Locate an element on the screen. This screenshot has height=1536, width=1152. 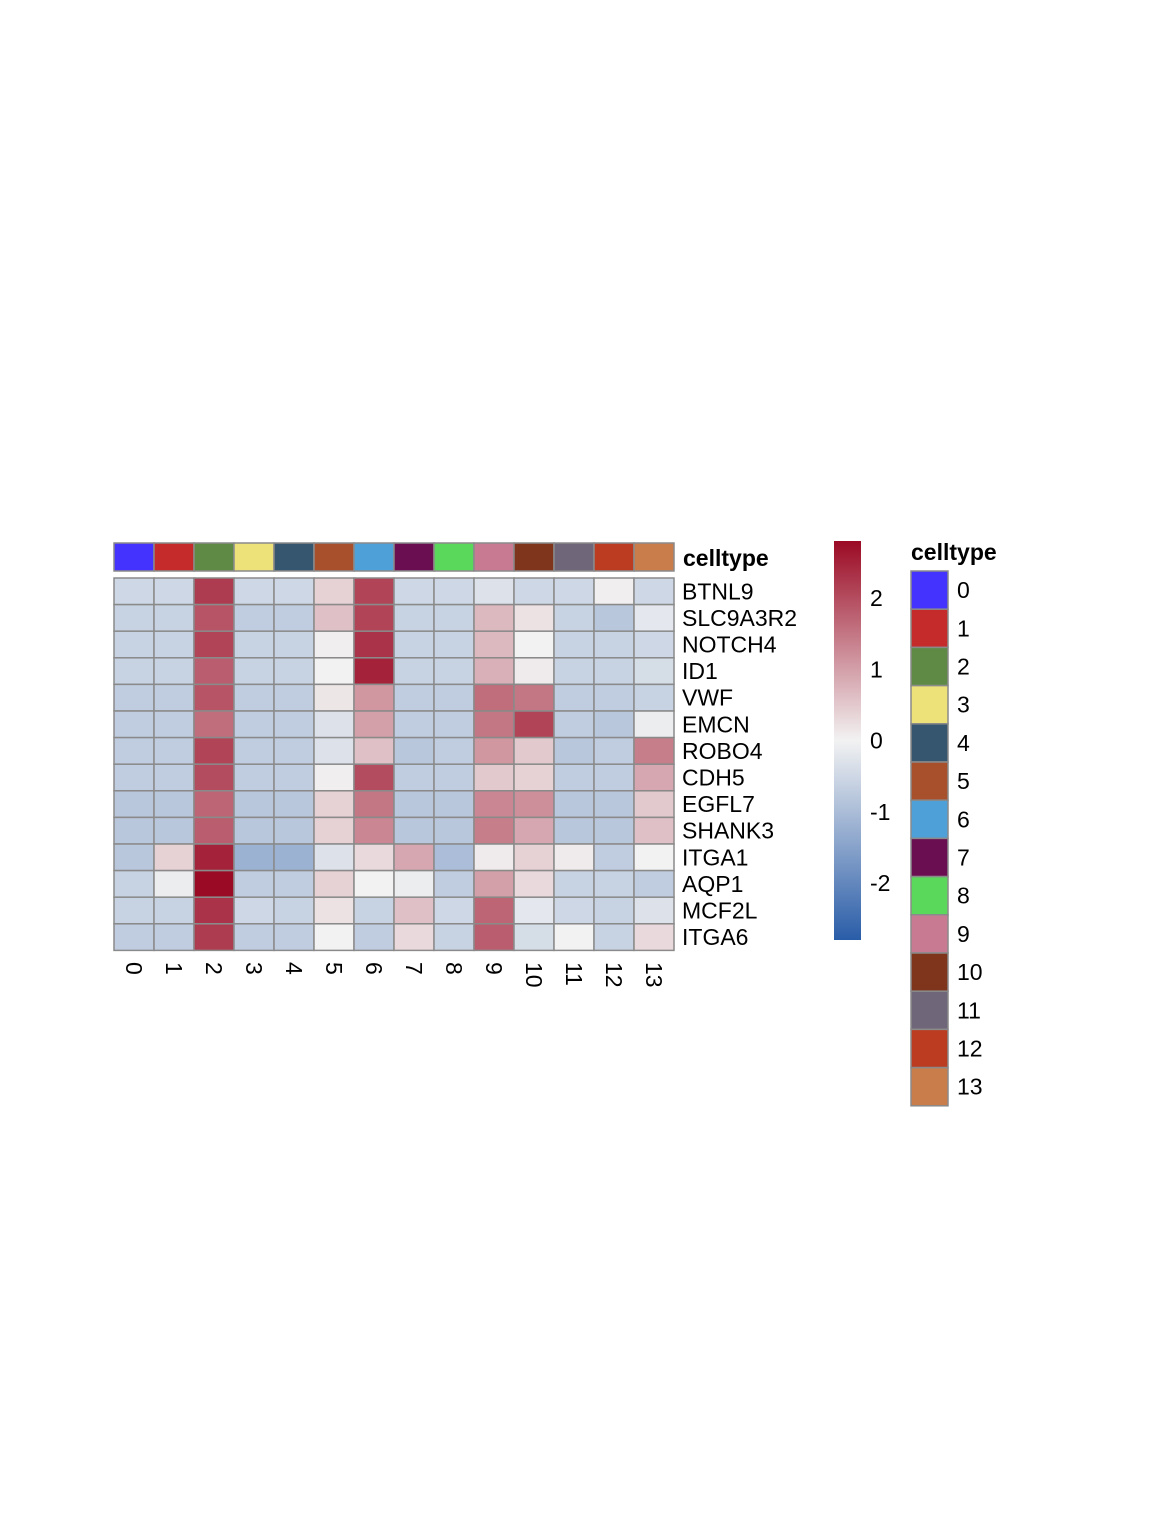
color-scale-tick-label: 1 is located at coordinates (876, 669).